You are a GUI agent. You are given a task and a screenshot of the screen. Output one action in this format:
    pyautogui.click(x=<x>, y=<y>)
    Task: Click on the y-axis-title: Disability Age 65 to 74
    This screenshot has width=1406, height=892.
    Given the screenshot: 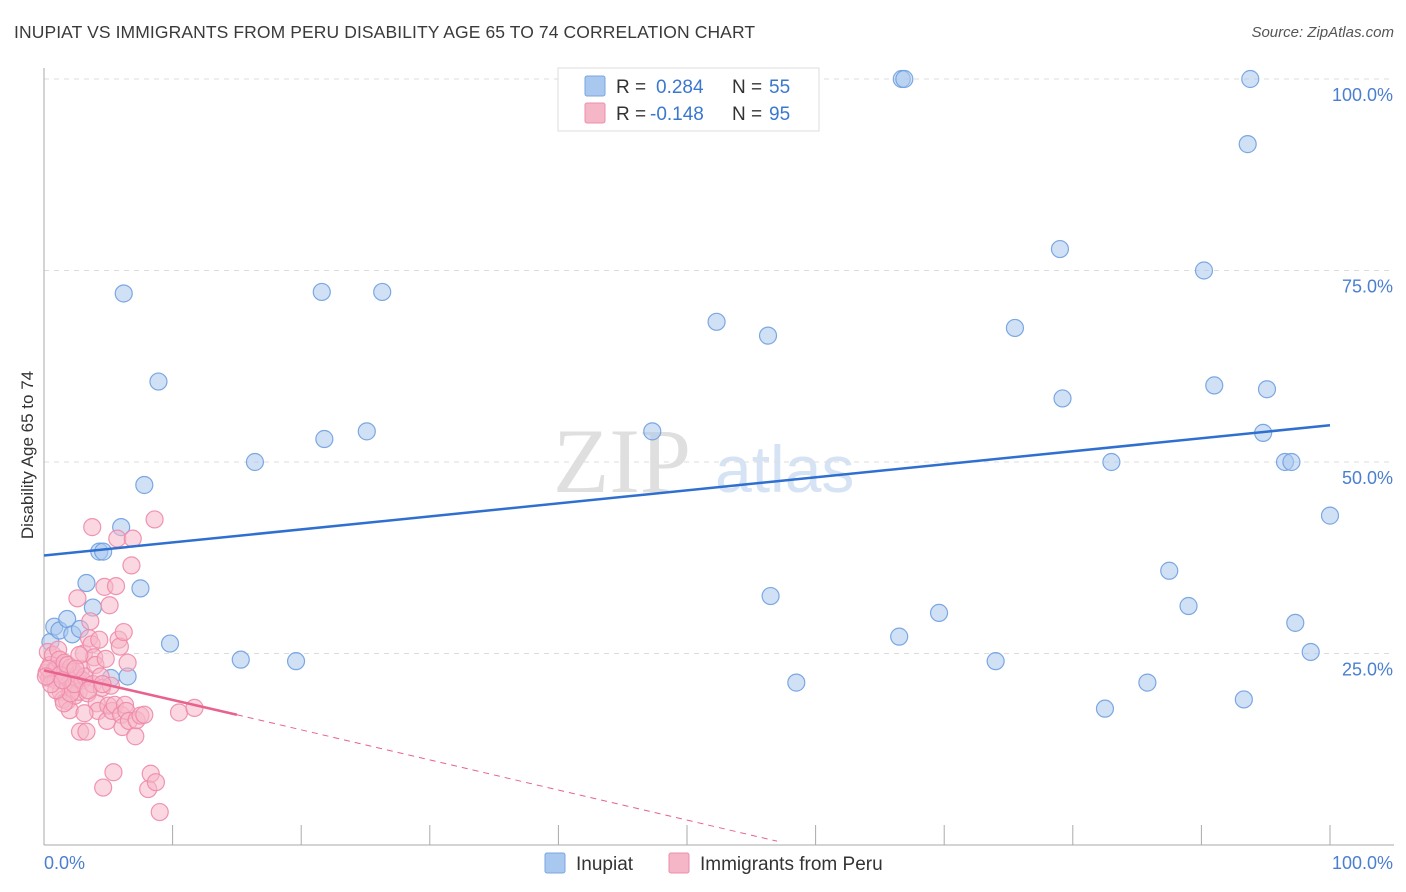 What is the action you would take?
    pyautogui.click(x=27, y=455)
    